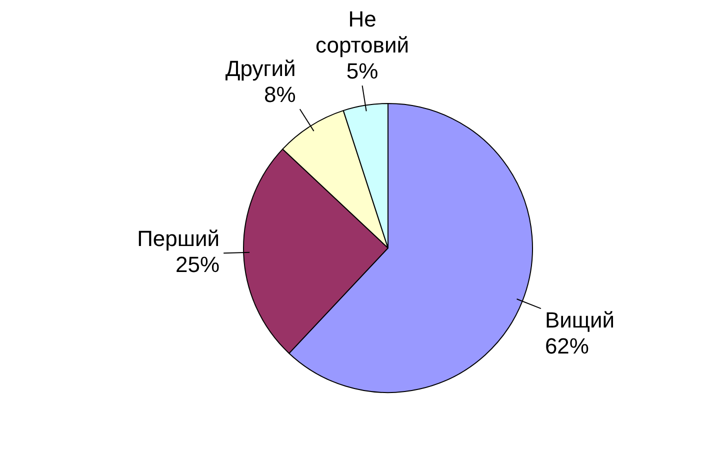  I want to click on data-label: 8%, so click(280, 95).